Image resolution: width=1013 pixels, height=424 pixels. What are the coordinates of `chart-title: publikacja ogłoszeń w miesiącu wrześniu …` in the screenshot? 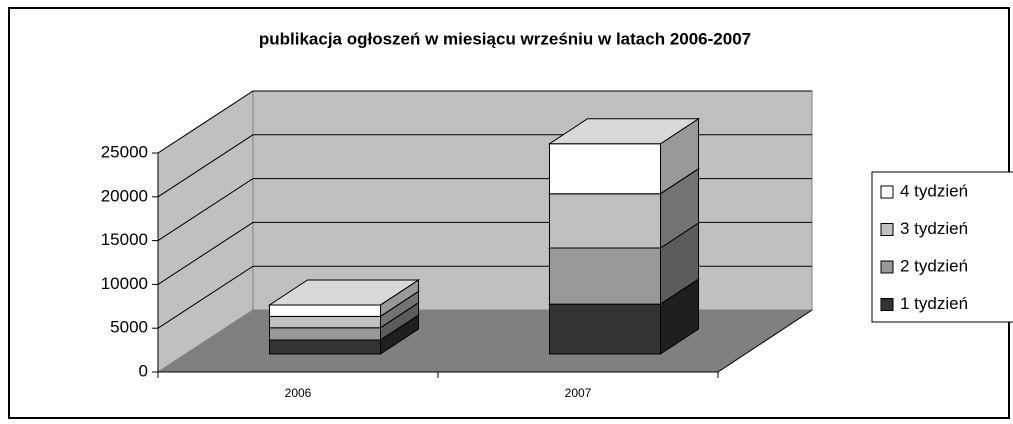 It's located at (505, 38).